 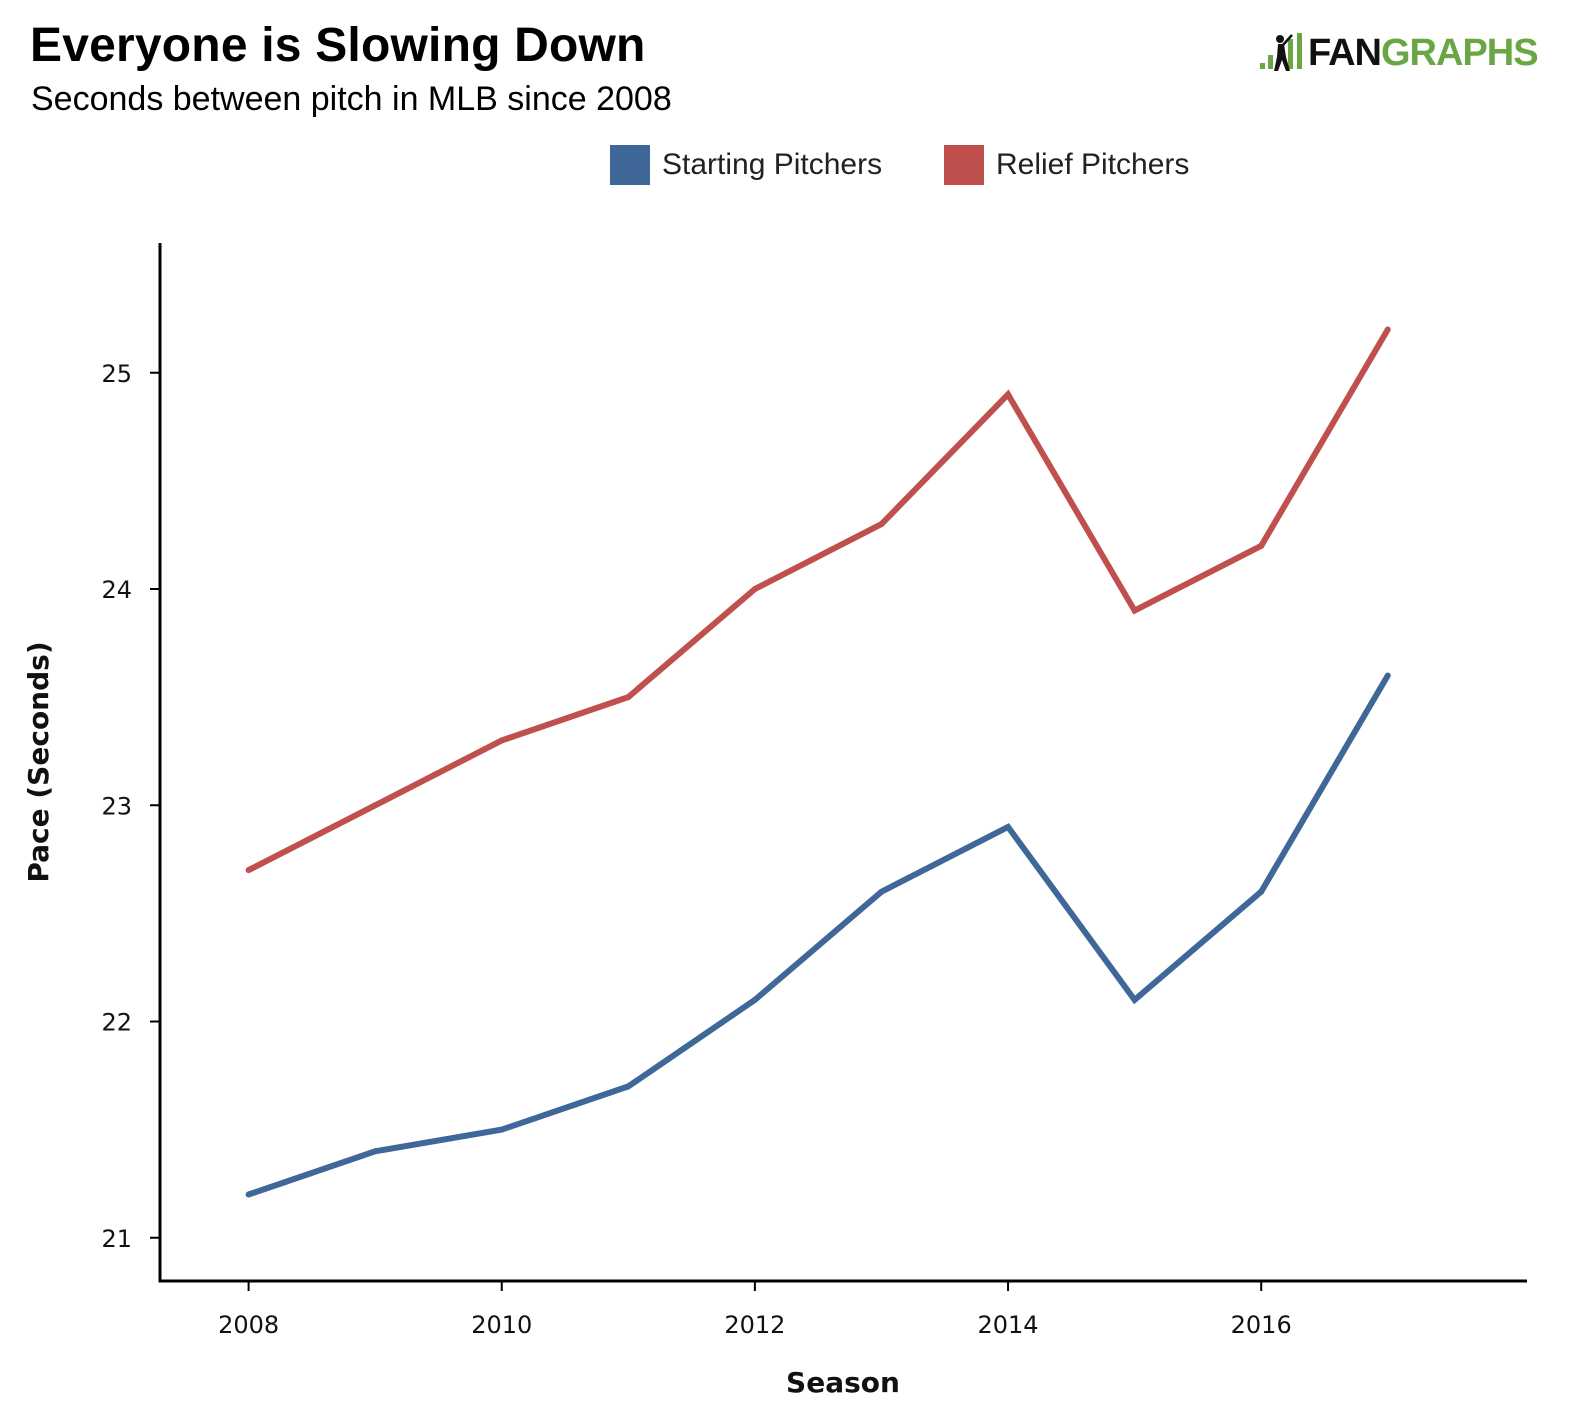 I want to click on x-tick-label: 2012, so click(x=754, y=1325).